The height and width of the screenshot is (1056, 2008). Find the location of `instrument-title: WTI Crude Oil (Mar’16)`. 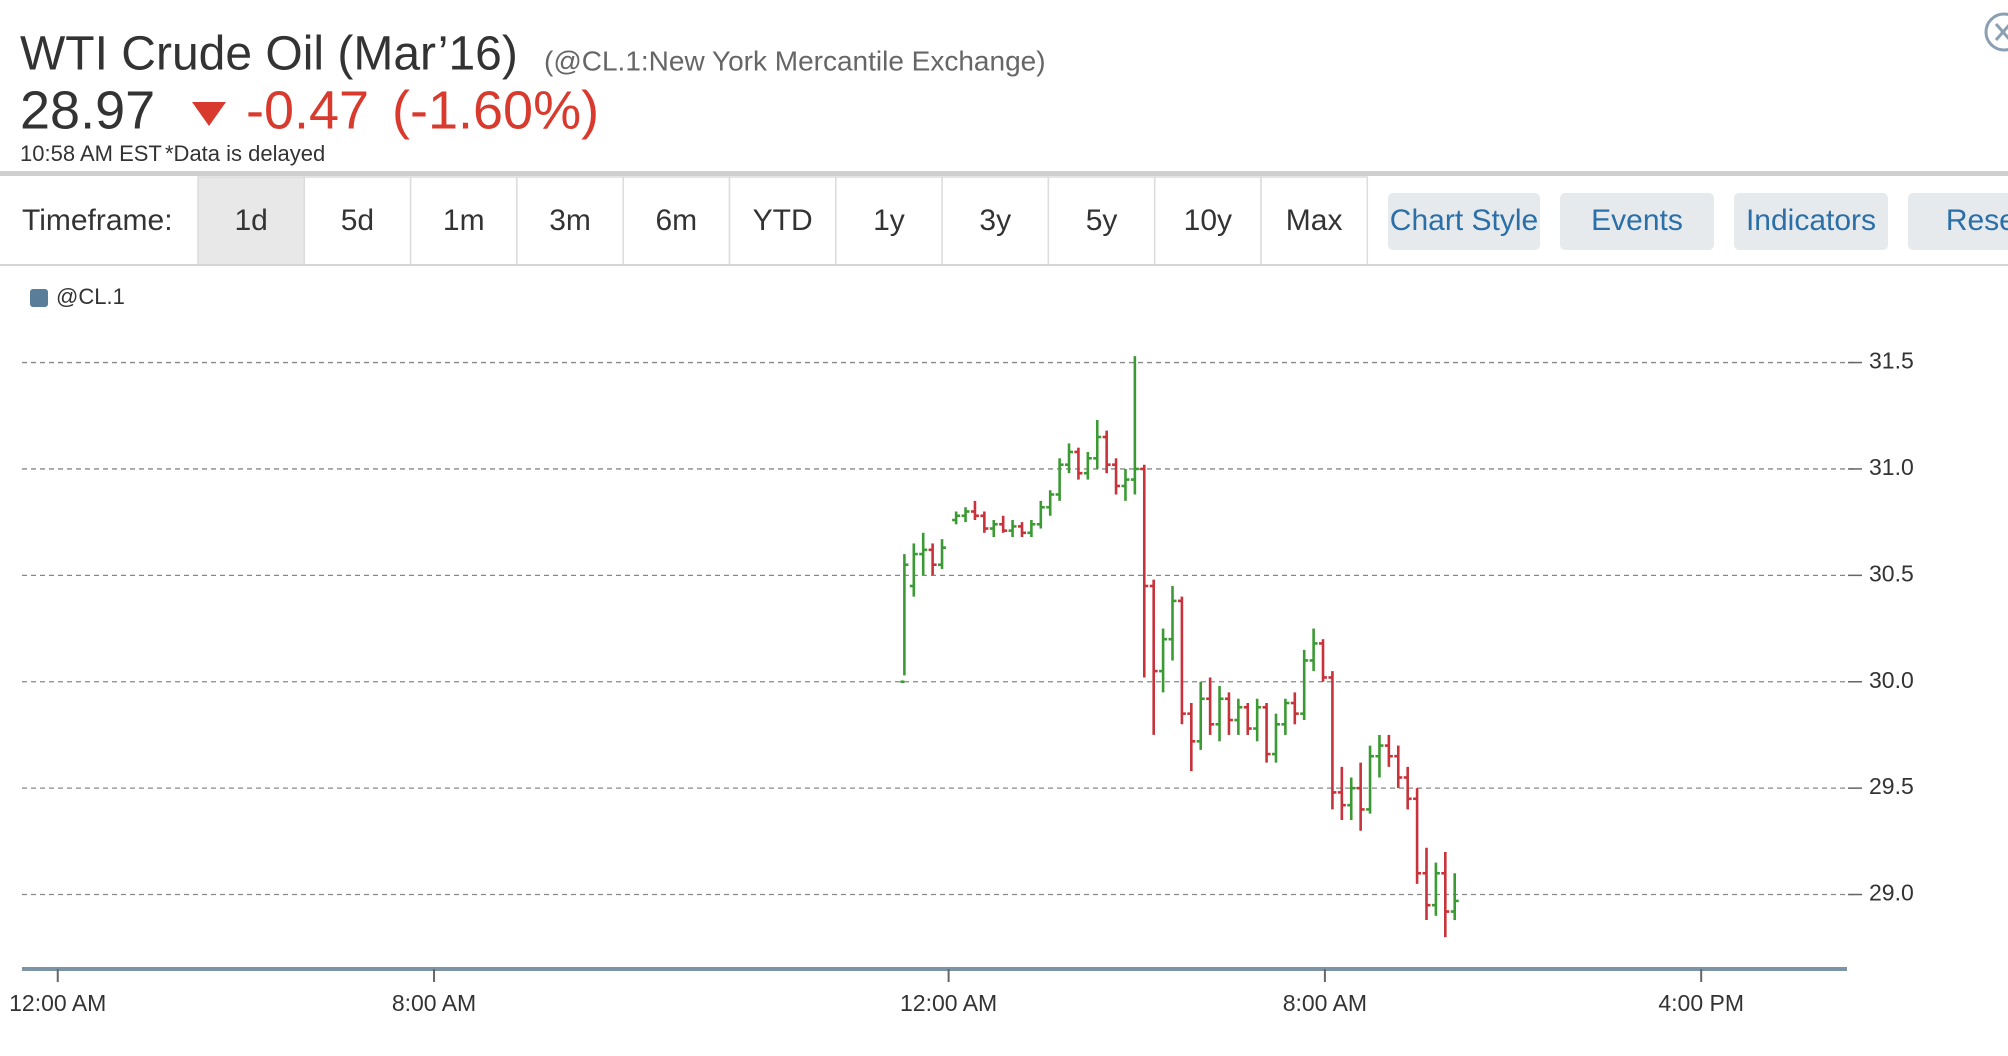

instrument-title: WTI Crude Oil (Mar’16) is located at coordinates (269, 54).